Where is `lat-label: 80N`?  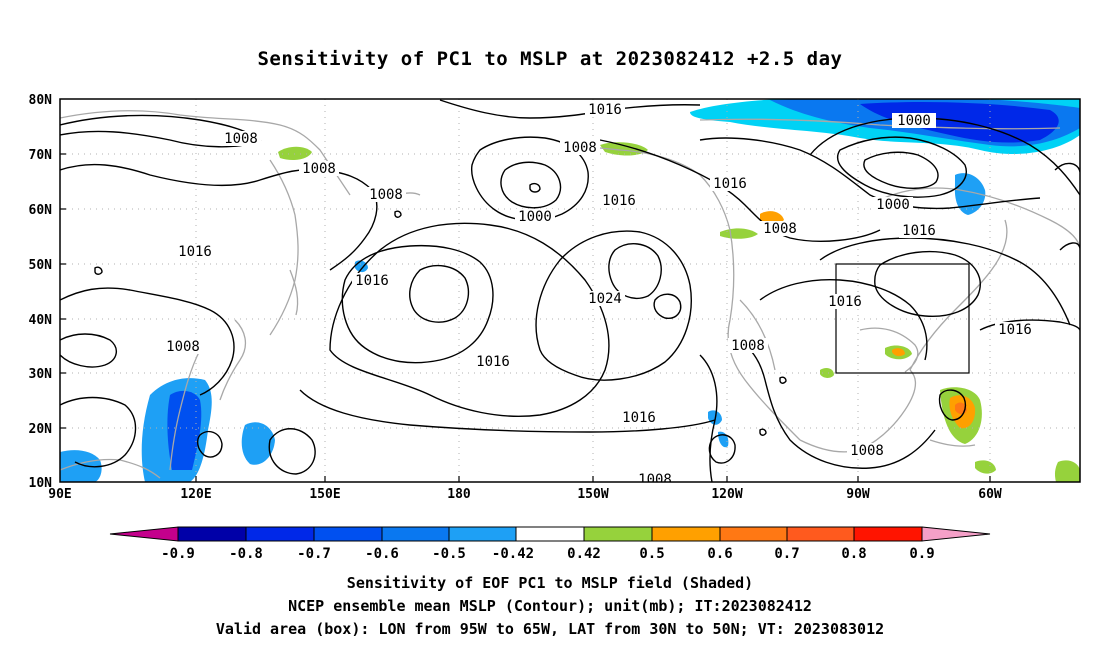 lat-label: 80N is located at coordinates (41, 100).